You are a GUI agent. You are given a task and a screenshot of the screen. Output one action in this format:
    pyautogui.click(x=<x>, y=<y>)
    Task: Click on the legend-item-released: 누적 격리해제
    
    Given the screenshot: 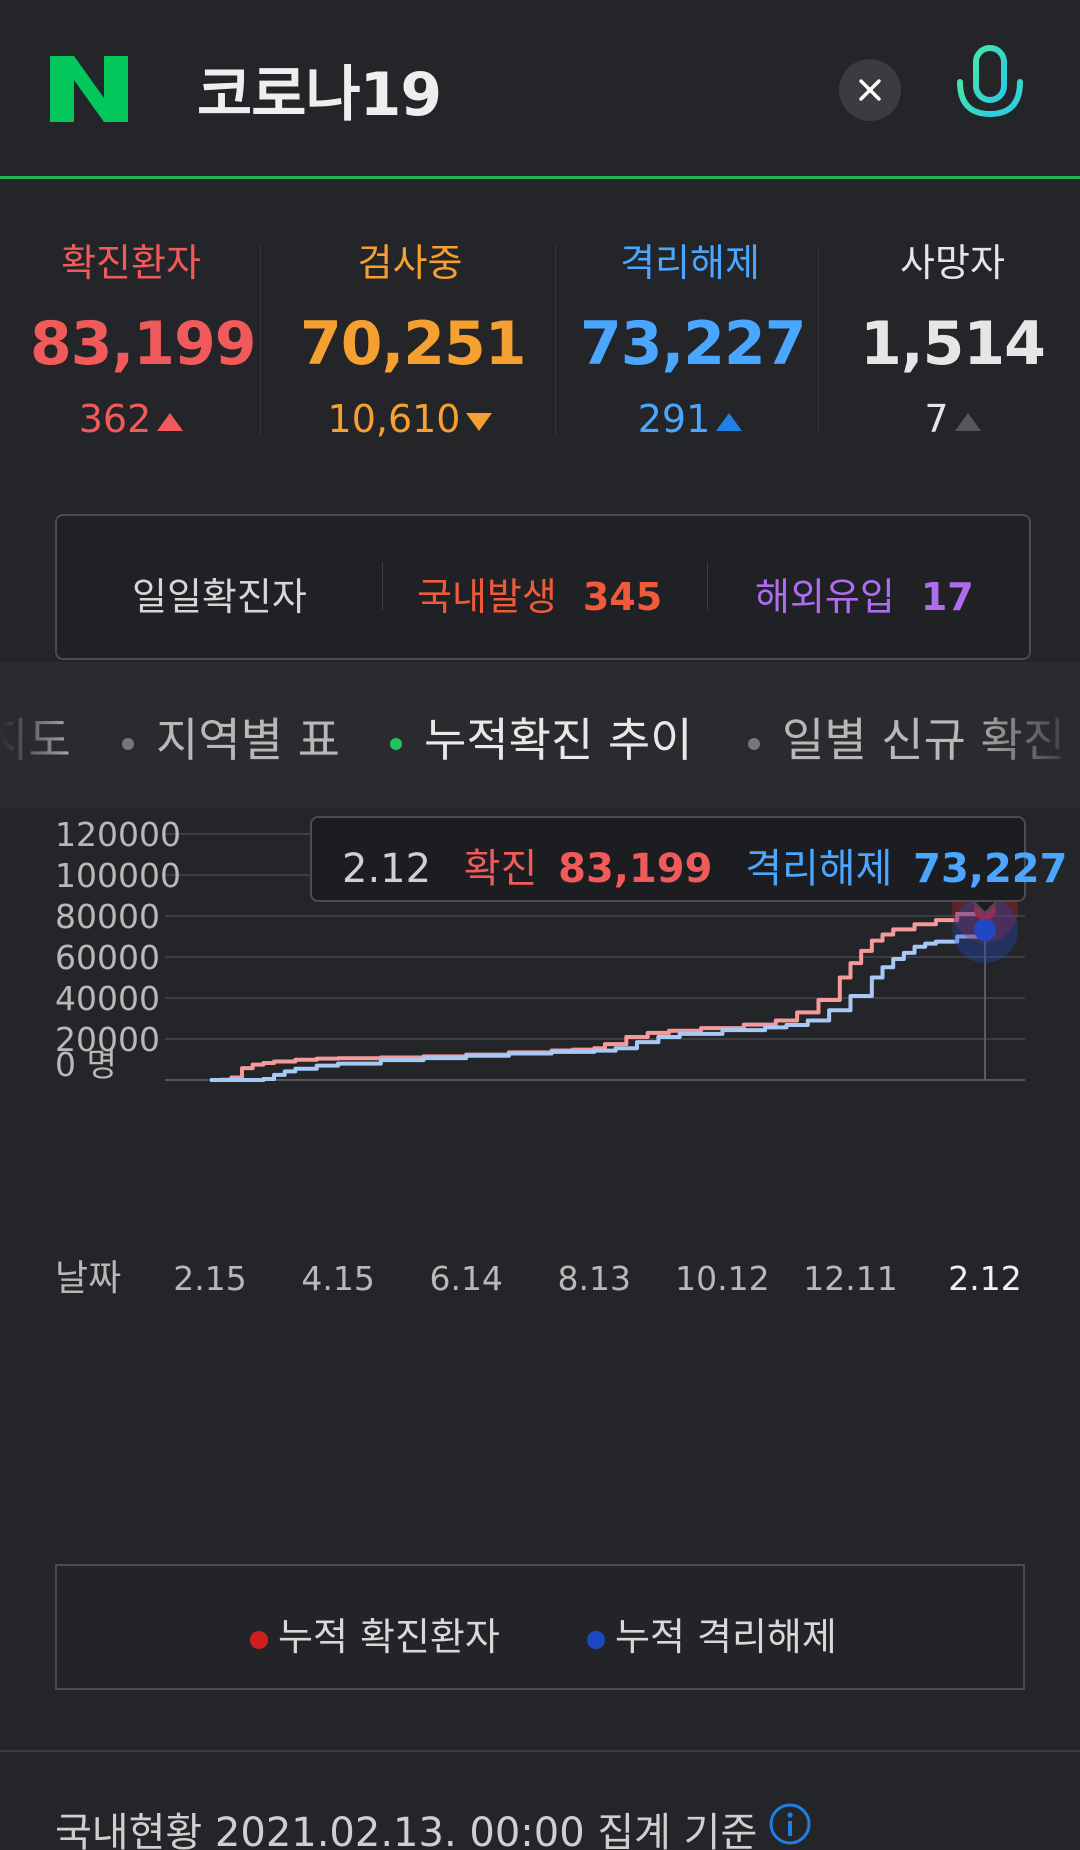 What is the action you would take?
    pyautogui.click(x=712, y=1633)
    